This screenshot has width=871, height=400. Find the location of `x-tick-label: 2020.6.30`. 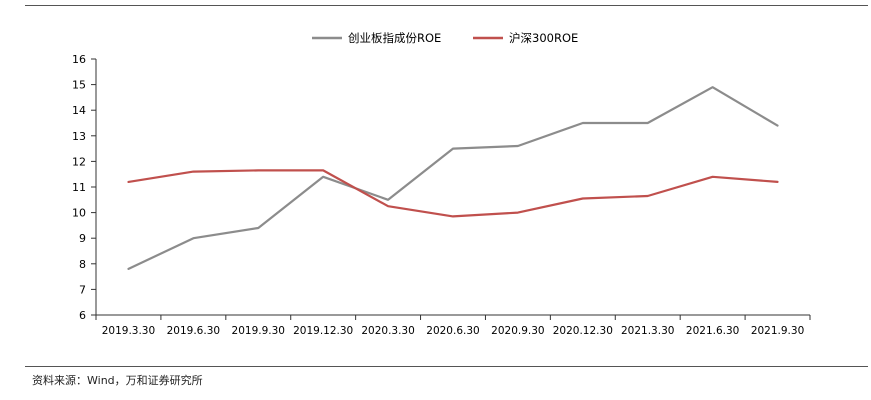

x-tick-label: 2020.6.30 is located at coordinates (452, 331).